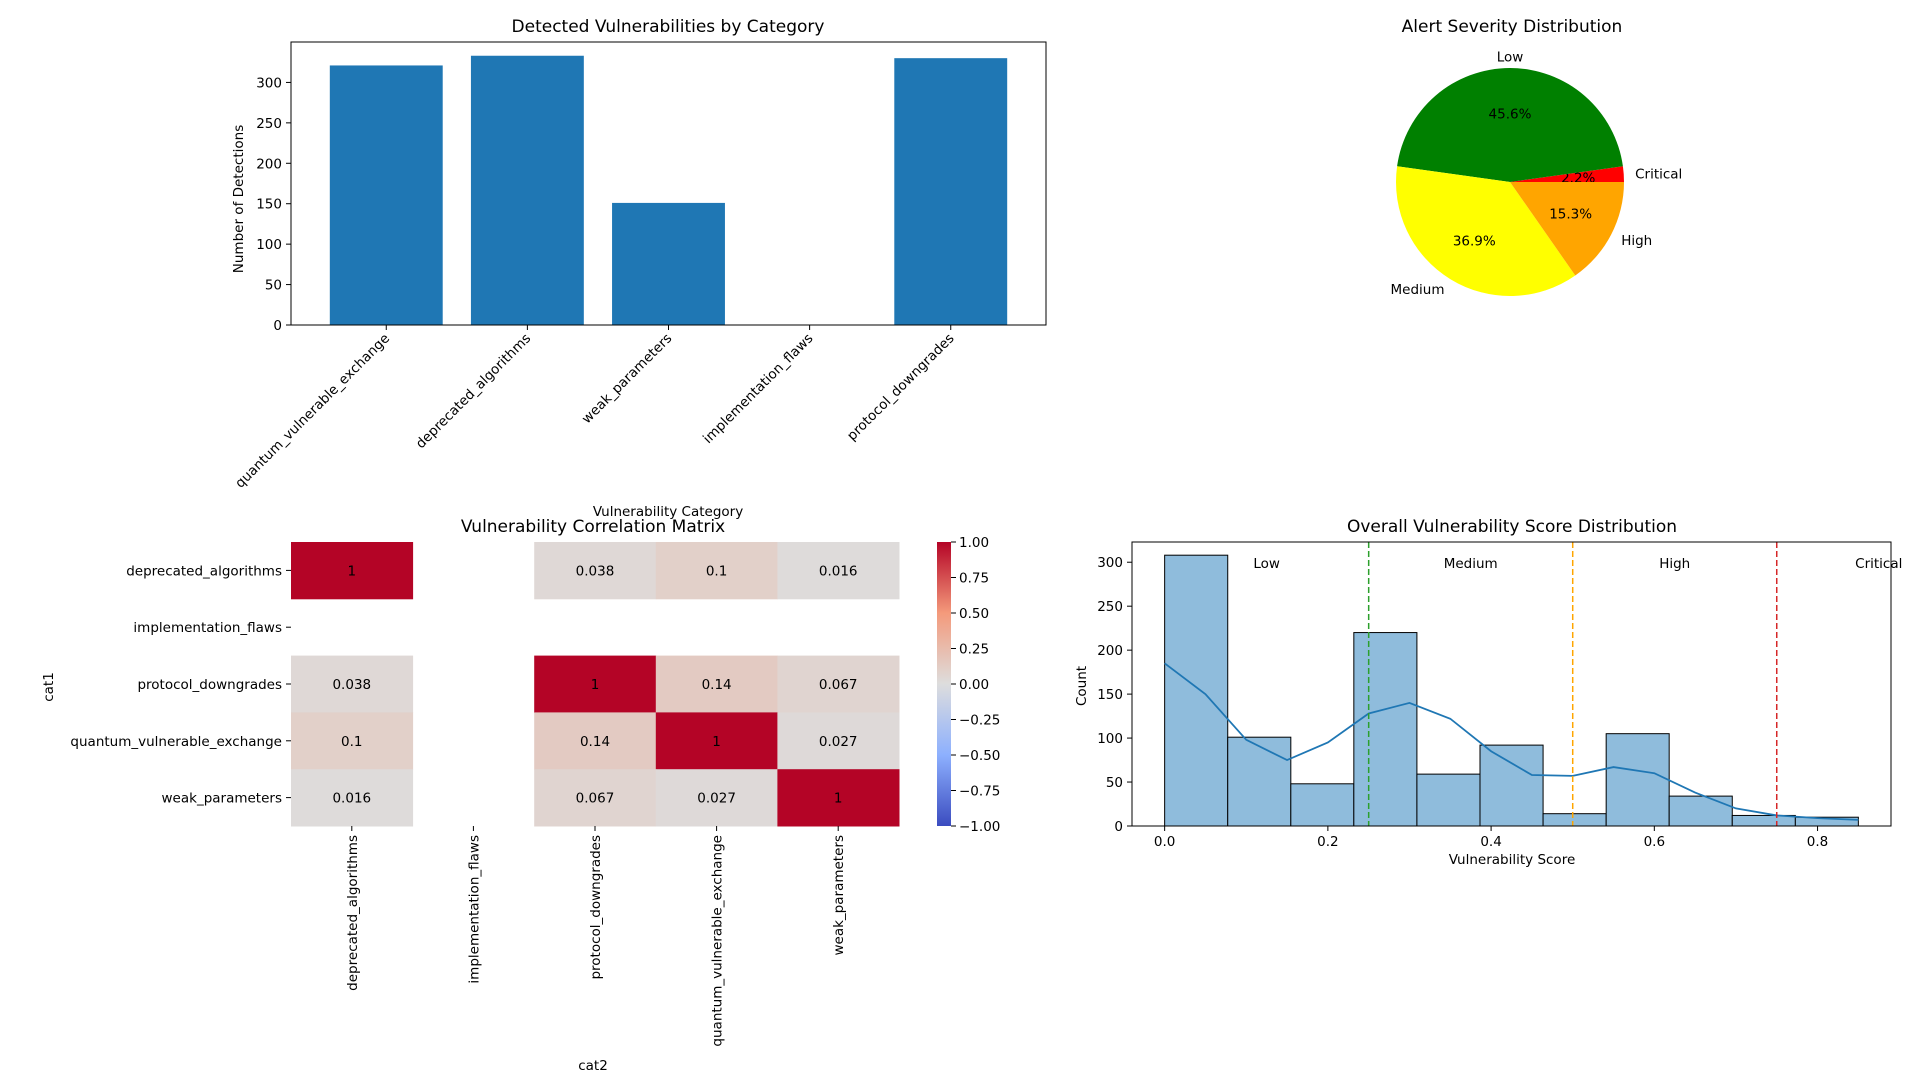  What do you see at coordinates (1878, 564) in the screenshot?
I see `histogram-annotation: Critical` at bounding box center [1878, 564].